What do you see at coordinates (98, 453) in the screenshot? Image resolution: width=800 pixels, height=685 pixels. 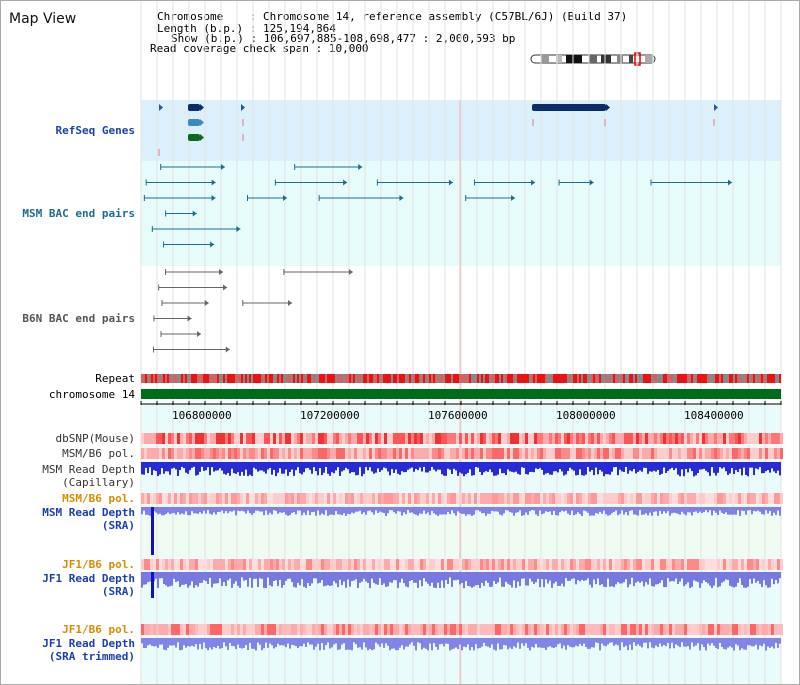 I see `msm-b6-pol-label: MSM/B6 pol.` at bounding box center [98, 453].